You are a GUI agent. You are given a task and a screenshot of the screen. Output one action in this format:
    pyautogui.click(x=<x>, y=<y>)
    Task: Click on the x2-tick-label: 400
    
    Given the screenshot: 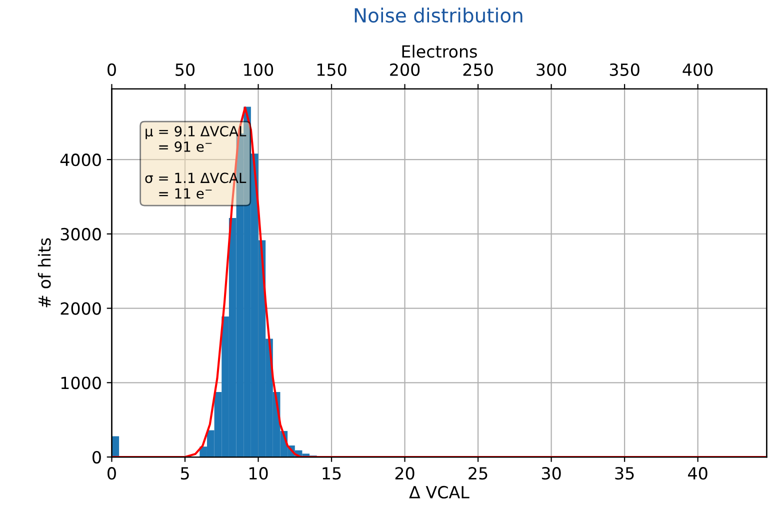 What is the action you would take?
    pyautogui.click(x=697, y=69)
    